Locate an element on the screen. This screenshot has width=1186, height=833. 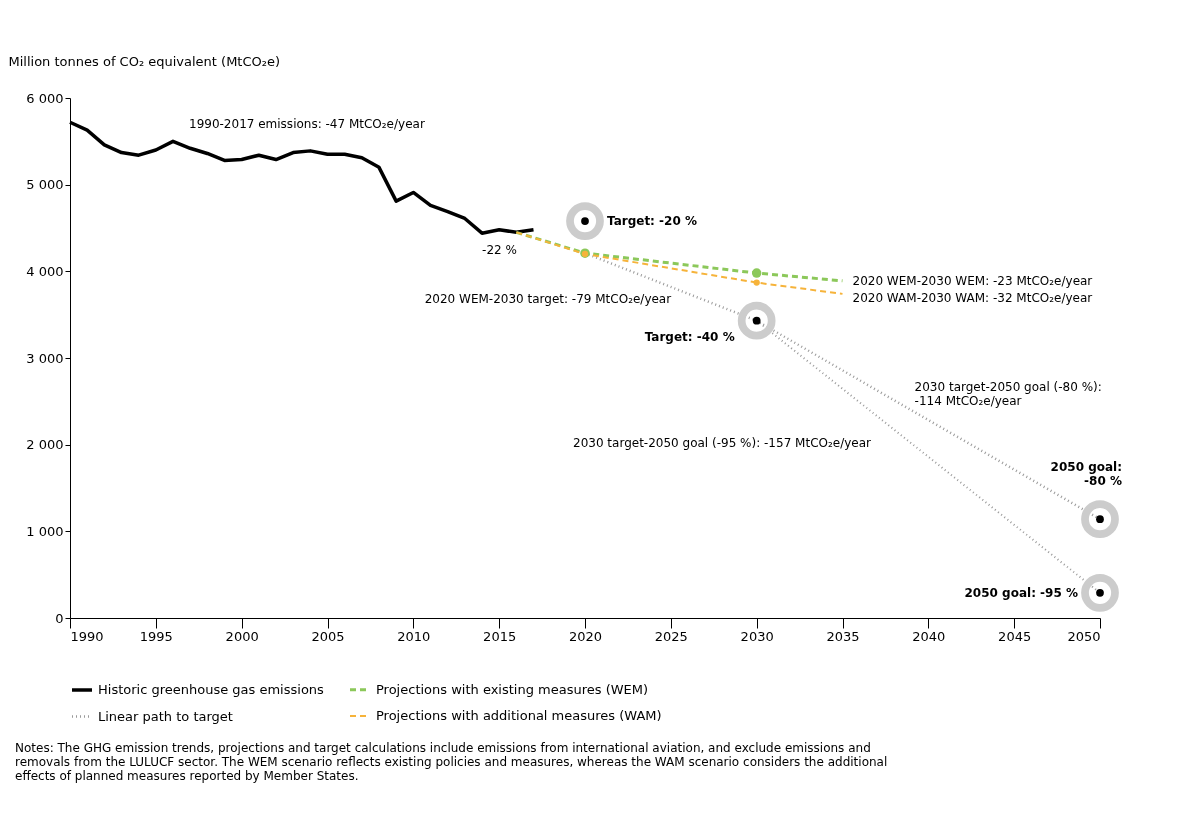
annotation: 2020 WEM-2030 target: -79 MtCO₂e/year is located at coordinates (548, 299).